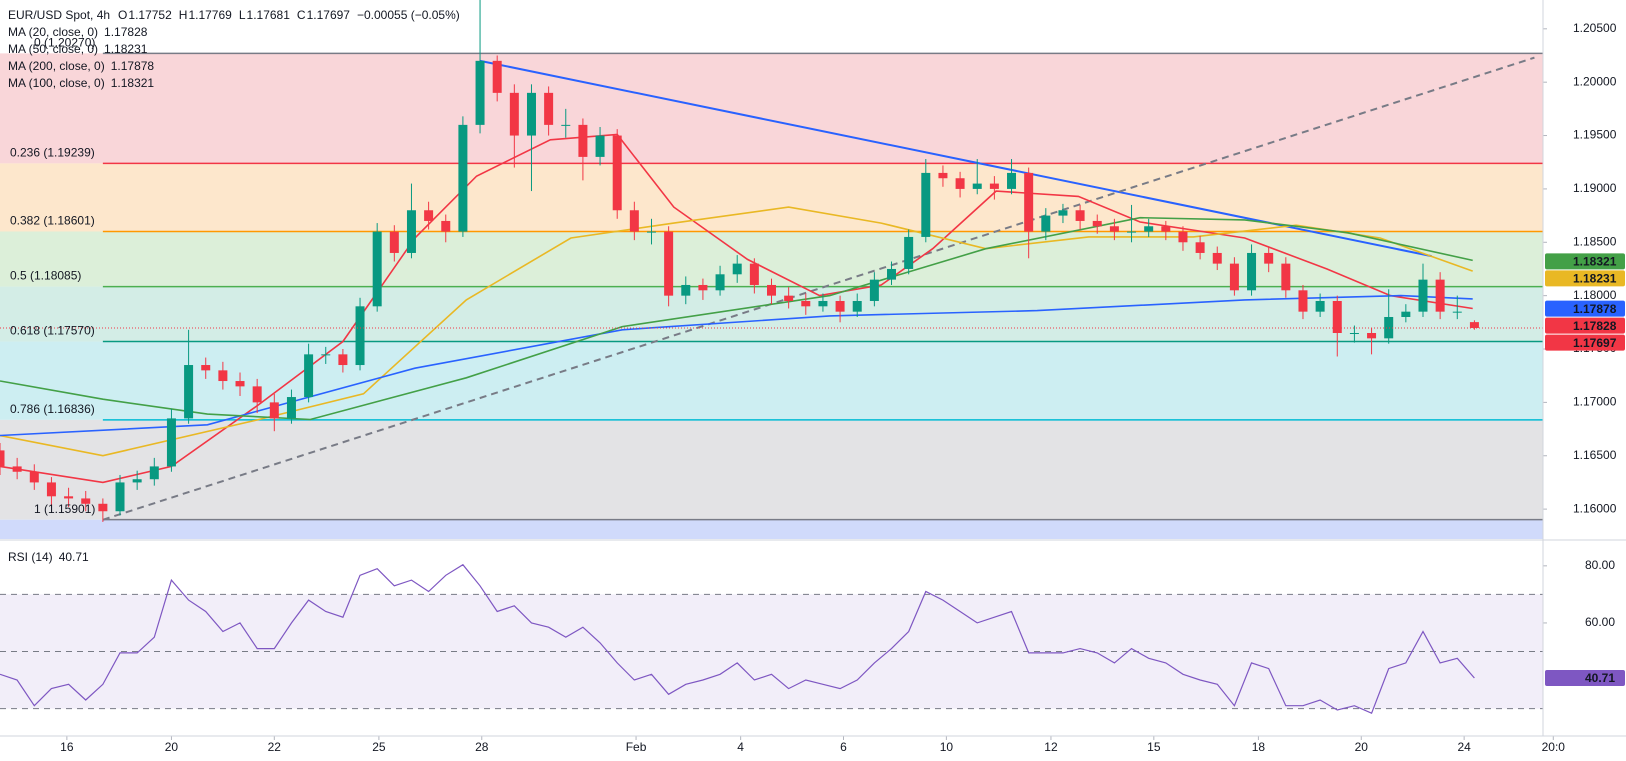  Describe the element at coordinates (1595, 81) in the screenshot. I see `y-tick-label: 1.20000` at that location.